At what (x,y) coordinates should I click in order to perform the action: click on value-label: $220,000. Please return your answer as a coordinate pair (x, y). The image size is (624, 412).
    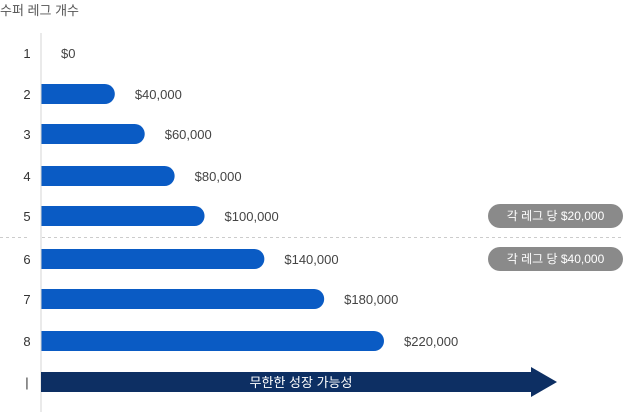
    Looking at the image, I should click on (431, 341).